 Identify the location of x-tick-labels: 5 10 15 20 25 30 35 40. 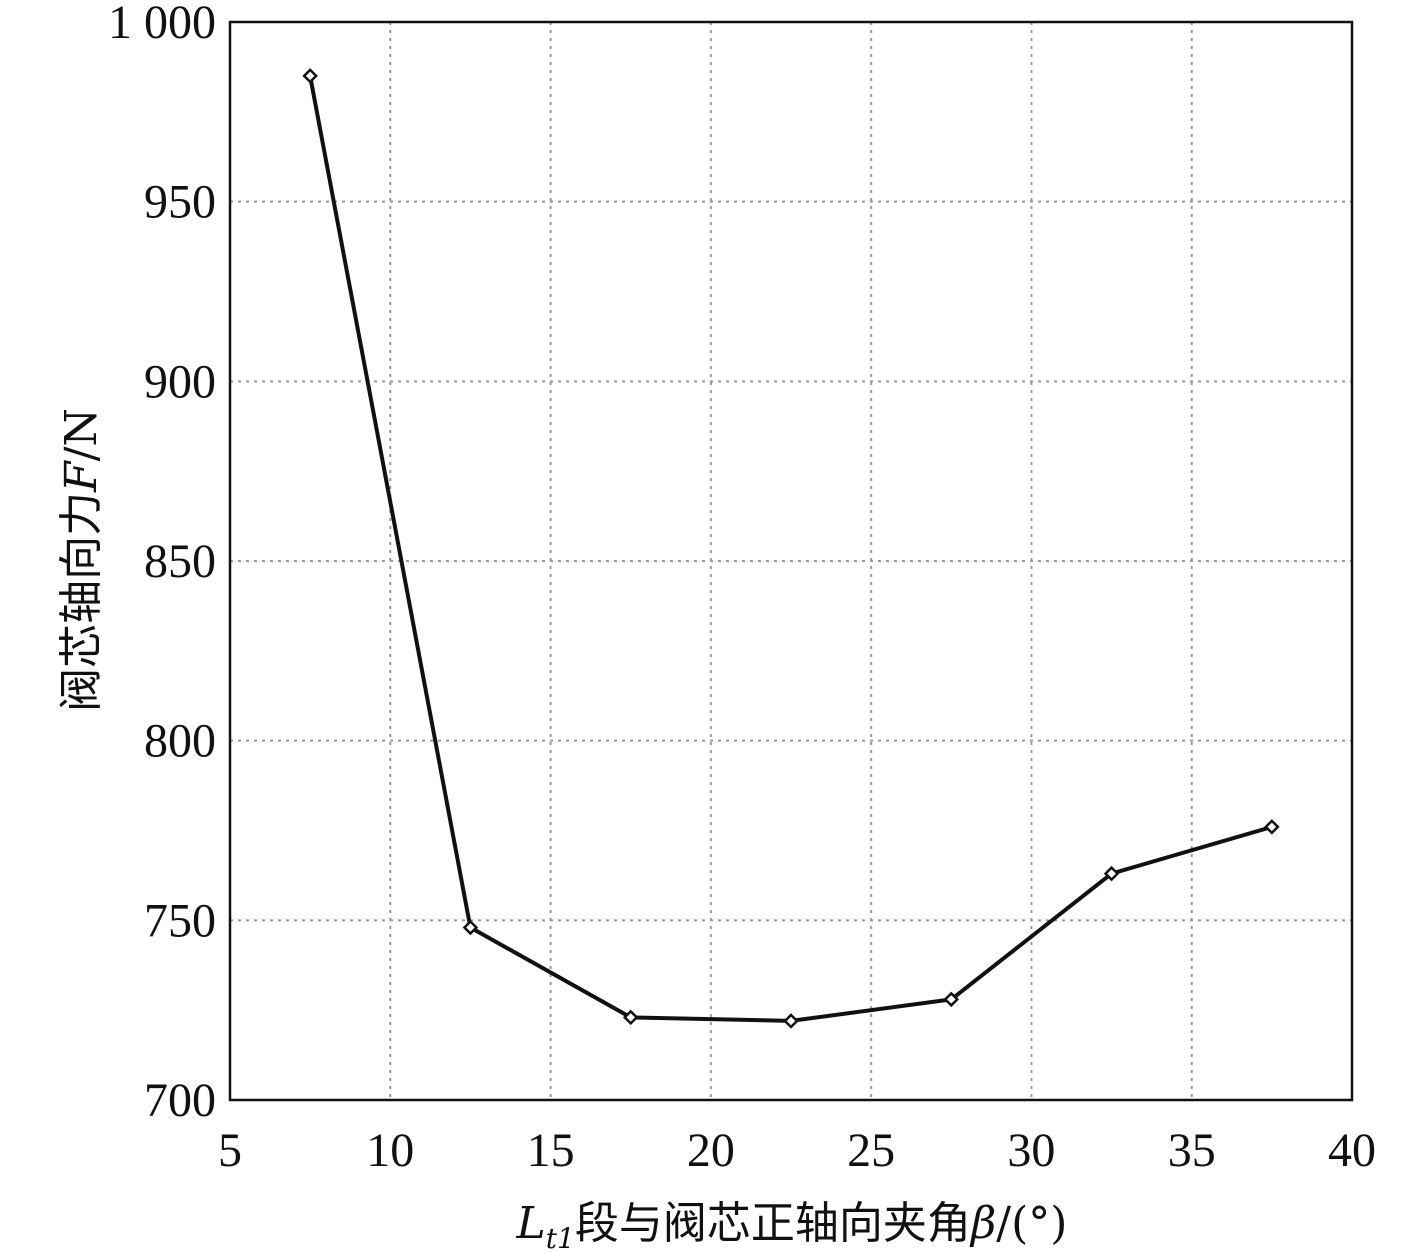
(797, 1150).